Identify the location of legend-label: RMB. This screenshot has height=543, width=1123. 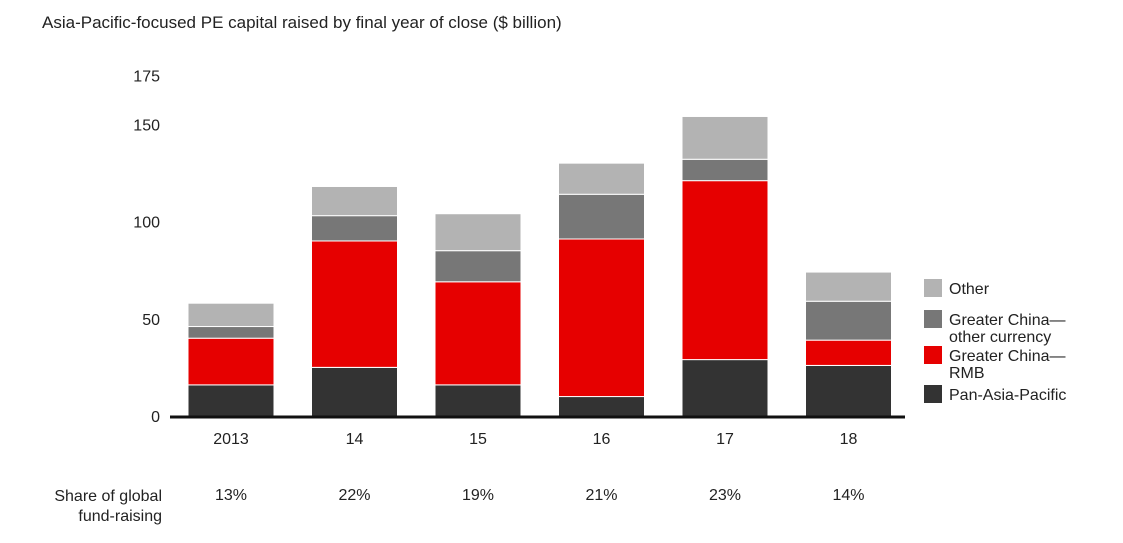
(967, 373).